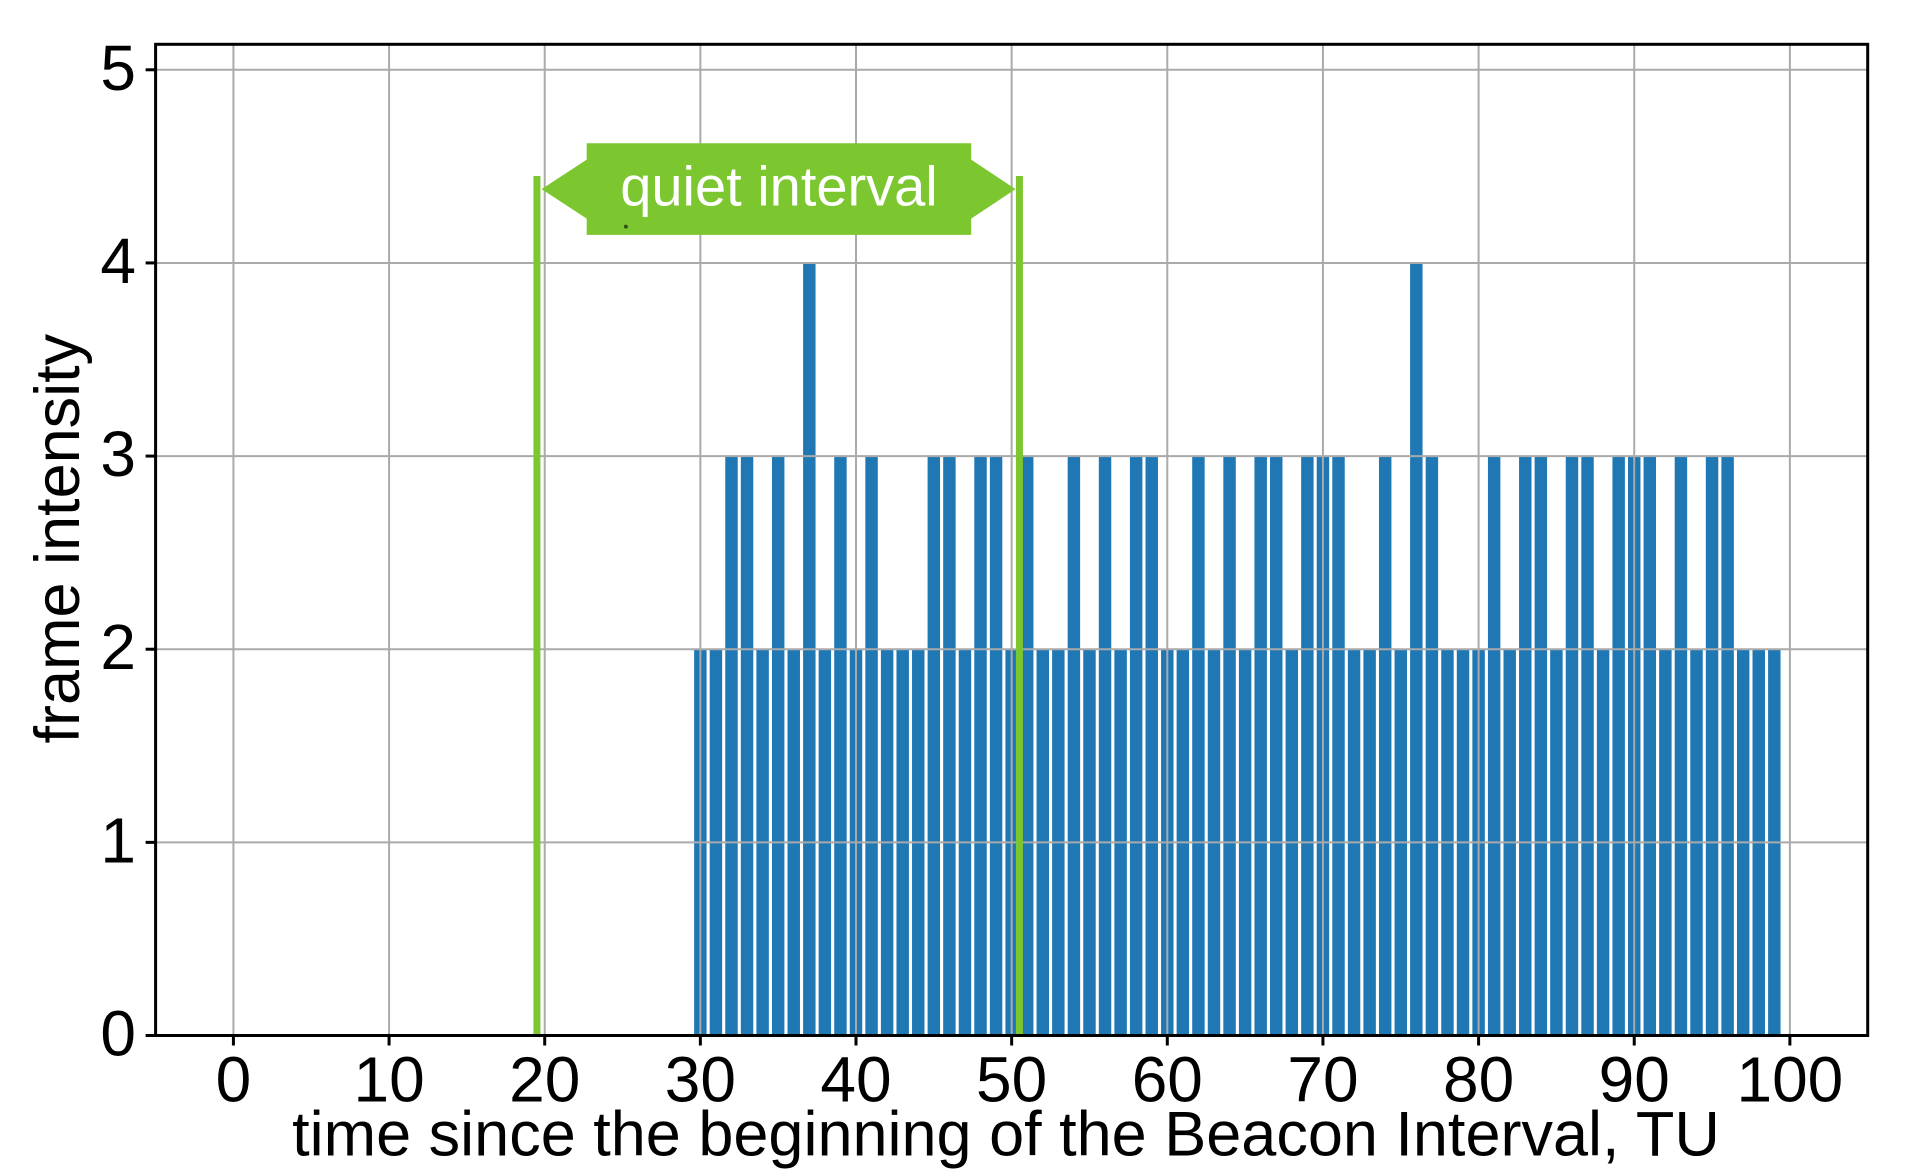 Image resolution: width=1920 pixels, height=1174 pixels. I want to click on quiet-interval-start-line, so click(537, 606).